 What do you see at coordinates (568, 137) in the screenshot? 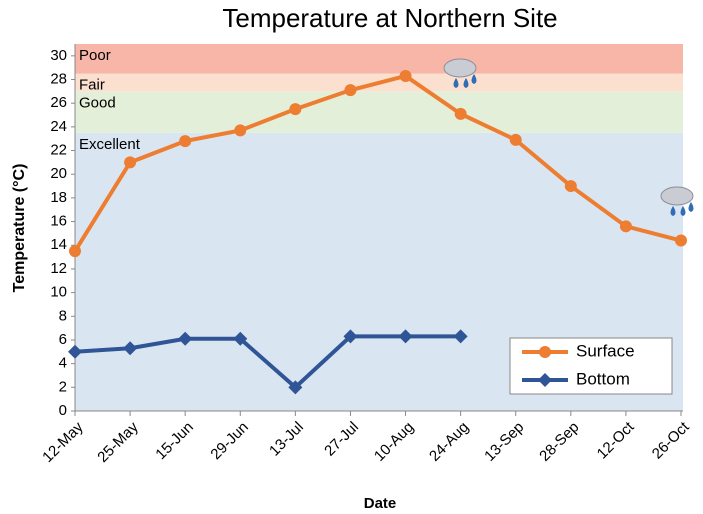
I see `rain-icons` at bounding box center [568, 137].